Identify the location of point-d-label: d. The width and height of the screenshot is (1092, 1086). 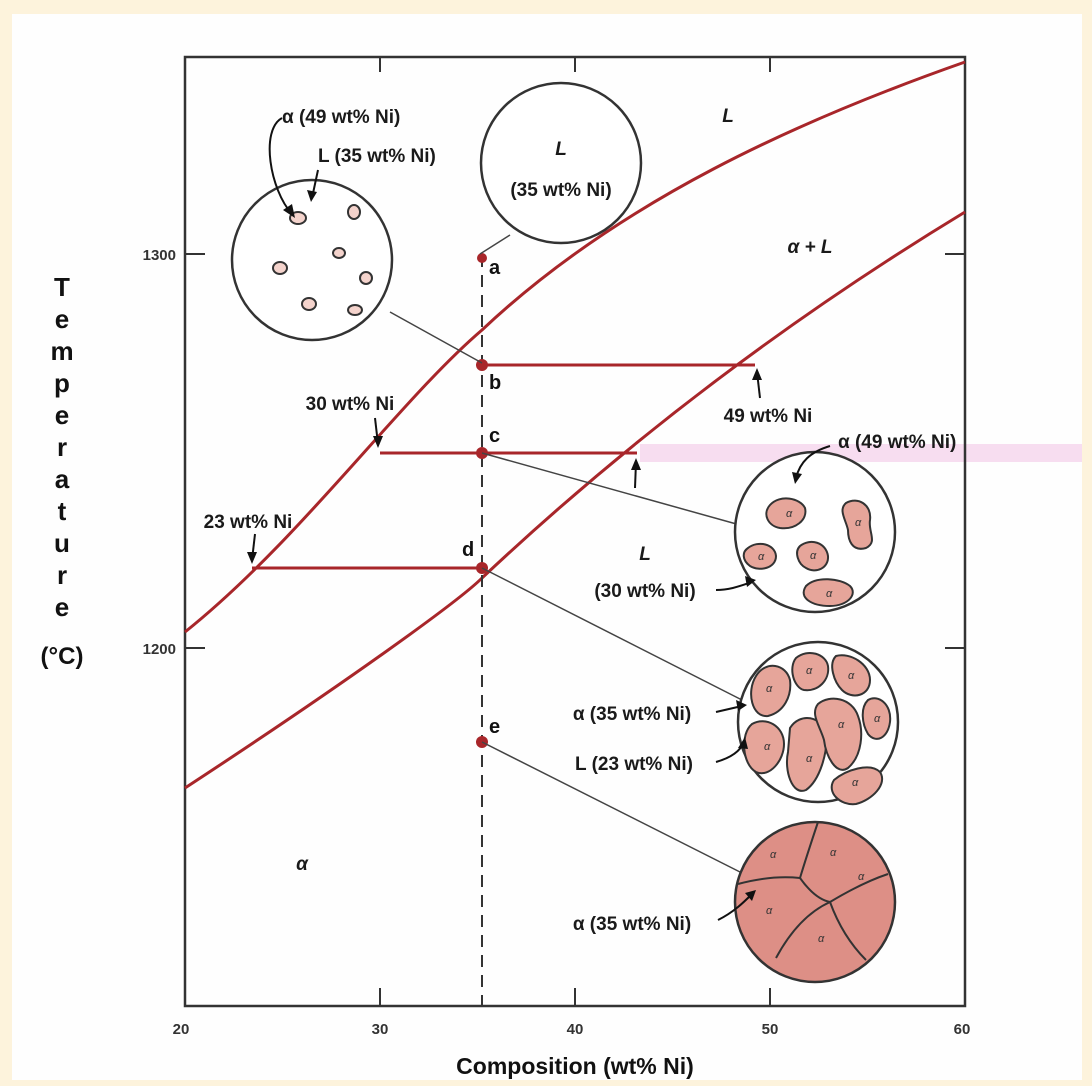
(468, 550).